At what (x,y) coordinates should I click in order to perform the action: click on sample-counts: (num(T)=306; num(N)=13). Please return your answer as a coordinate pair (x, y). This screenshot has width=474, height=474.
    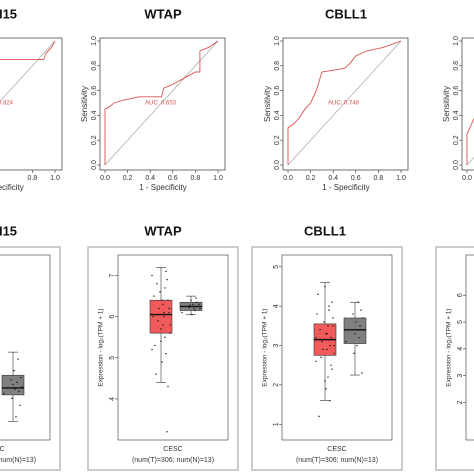
    Looking at the image, I should click on (173, 460).